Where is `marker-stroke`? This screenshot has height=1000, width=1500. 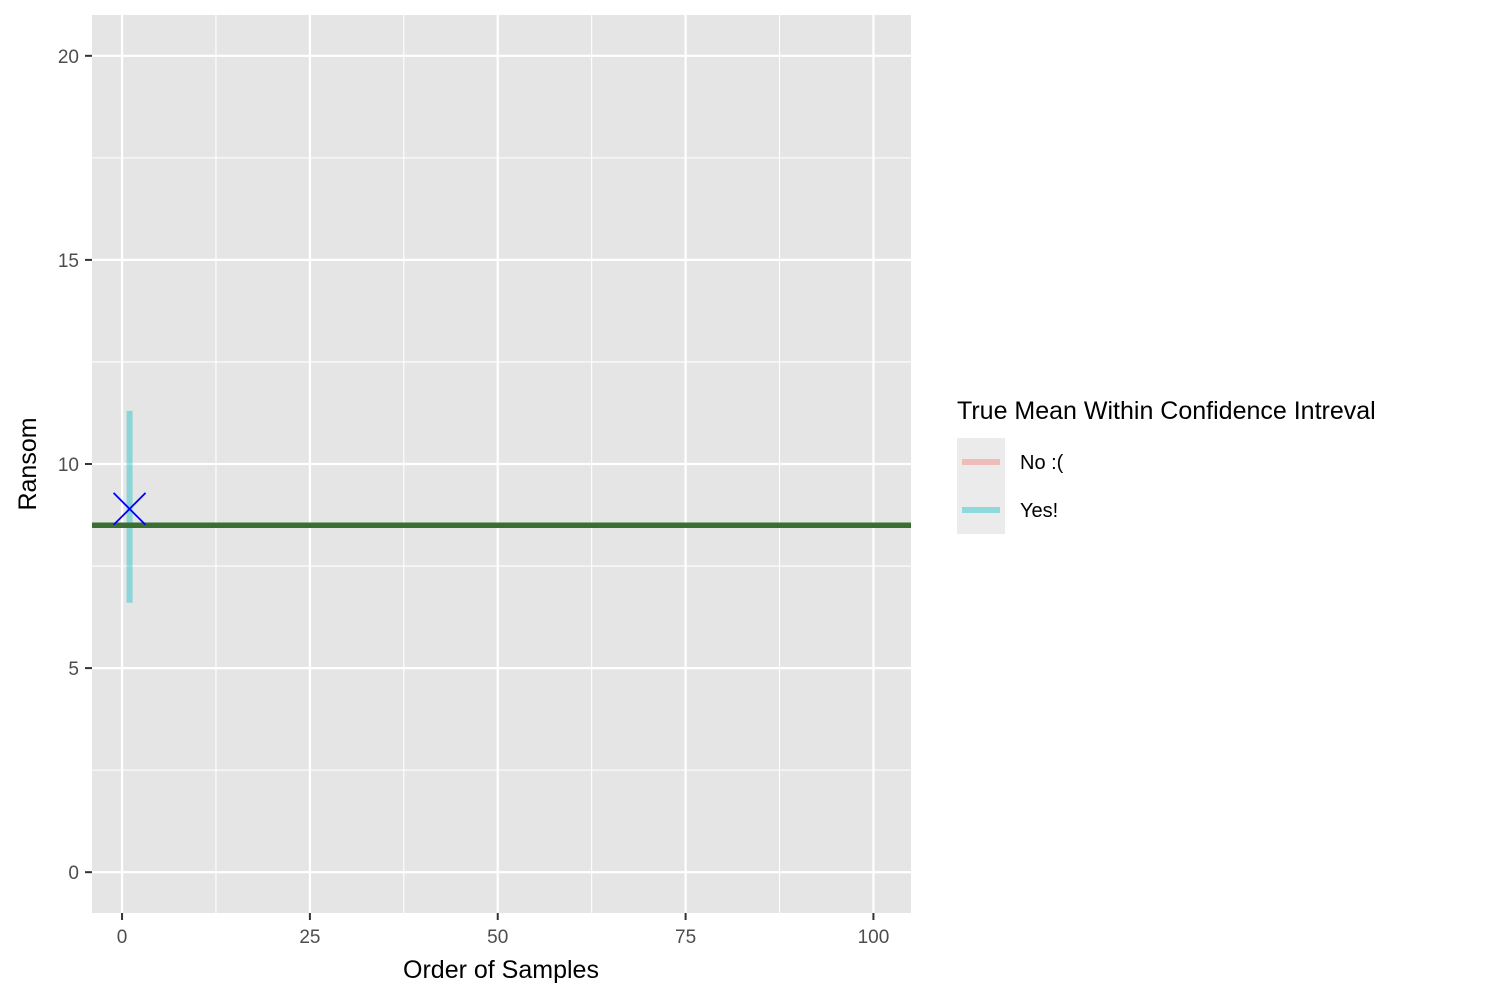
marker-stroke is located at coordinates (129, 509).